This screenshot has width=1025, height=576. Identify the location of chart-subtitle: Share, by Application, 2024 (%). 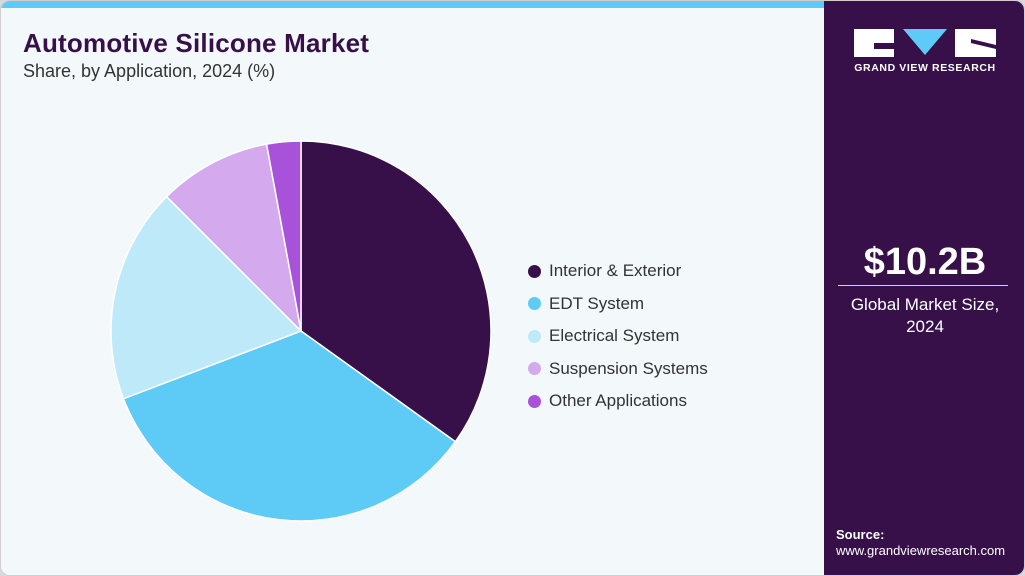
(149, 71).